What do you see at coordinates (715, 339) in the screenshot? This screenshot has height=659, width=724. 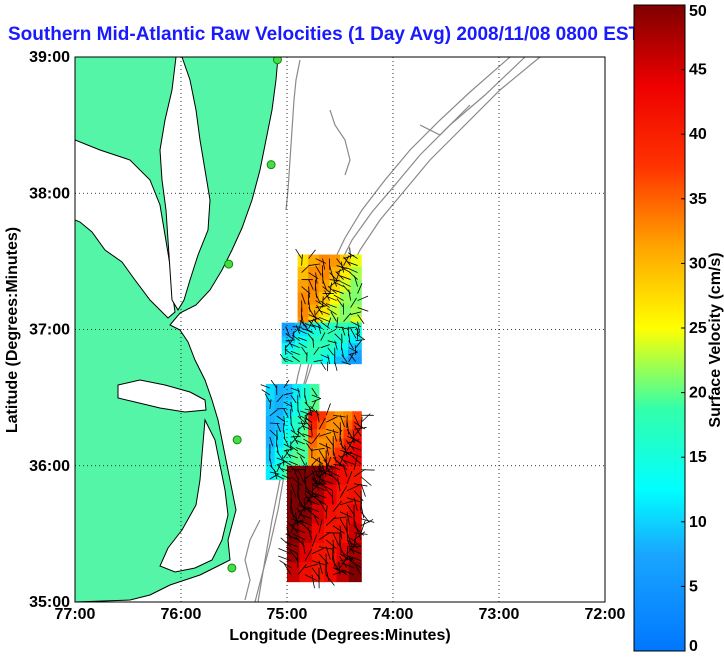 I see `colorbar-label: Surface Velocity (cm/s)` at bounding box center [715, 339].